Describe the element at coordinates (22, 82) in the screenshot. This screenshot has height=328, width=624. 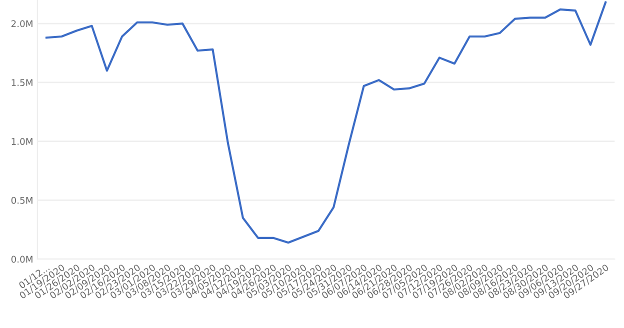
I see `y-tick-label: 1.5M` at that location.